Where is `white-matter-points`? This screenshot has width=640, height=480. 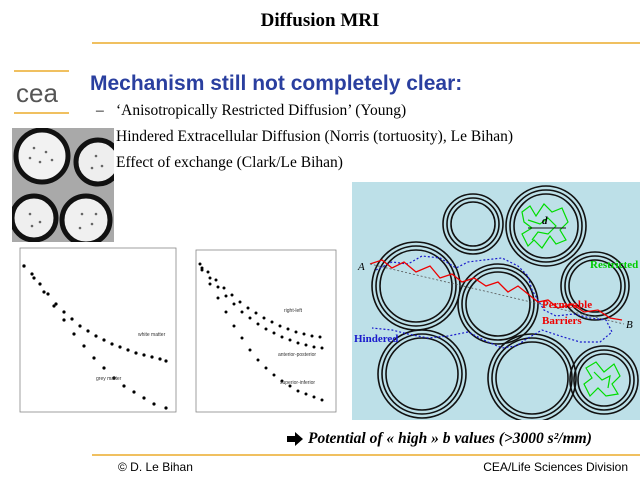 white-matter-points is located at coordinates (95, 313).